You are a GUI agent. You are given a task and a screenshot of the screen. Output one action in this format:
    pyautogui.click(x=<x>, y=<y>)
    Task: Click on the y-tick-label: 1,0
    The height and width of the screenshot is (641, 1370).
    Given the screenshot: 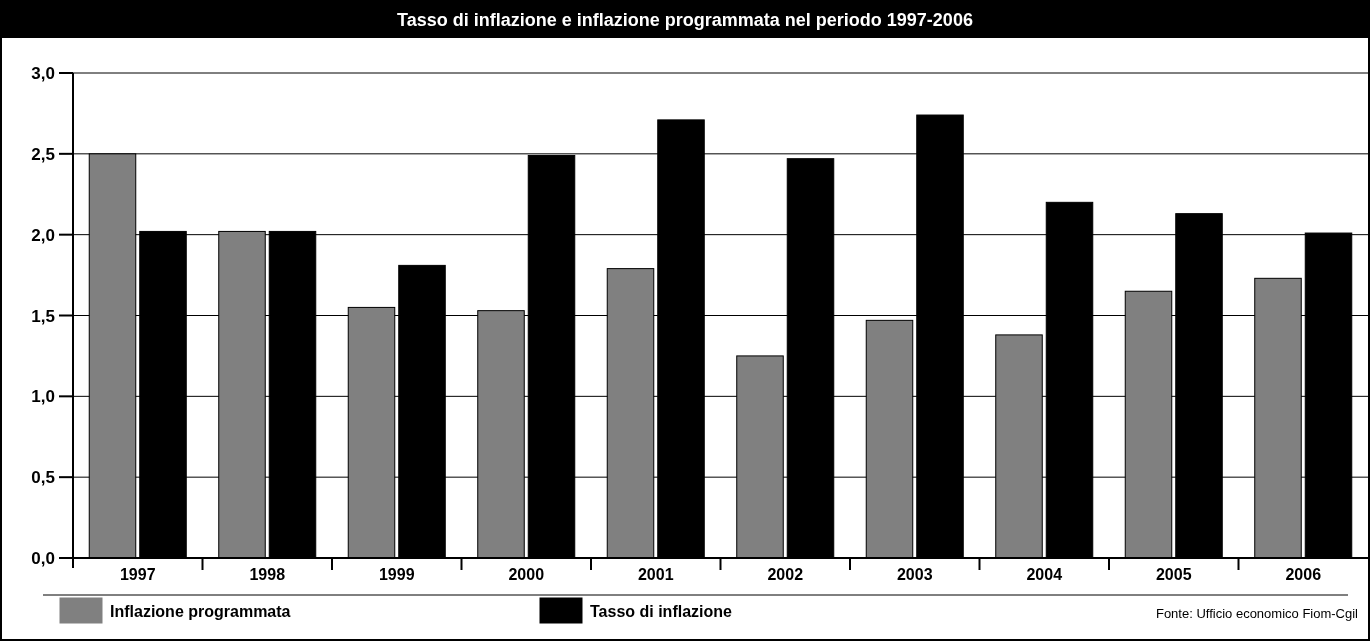 What is the action you would take?
    pyautogui.click(x=43, y=397)
    